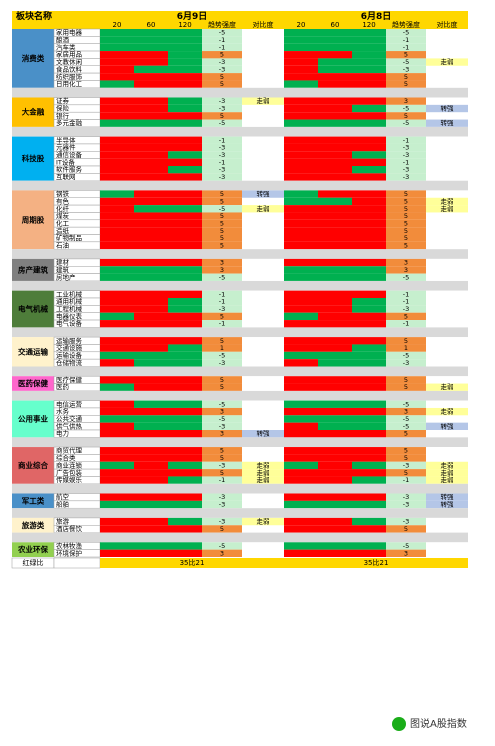 The width and height of the screenshot is (495, 746). Describe the element at coordinates (66, 46) in the screenshot. I see `row-name: 汽车类` at that location.